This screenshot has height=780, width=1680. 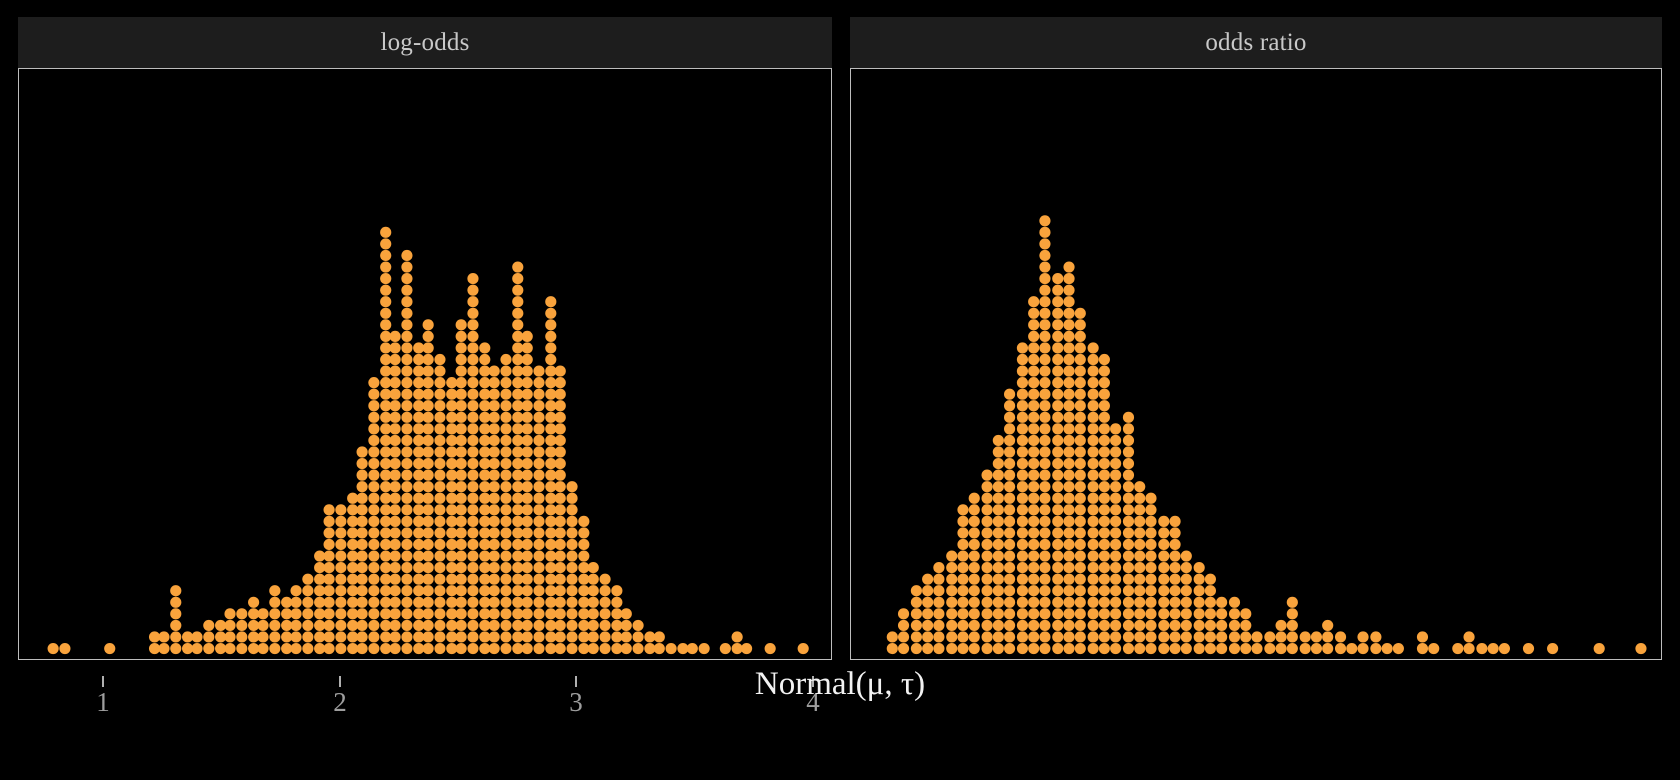 What do you see at coordinates (443, 706) in the screenshot?
I see `x-axis-log-odds: 1 2 3 4` at bounding box center [443, 706].